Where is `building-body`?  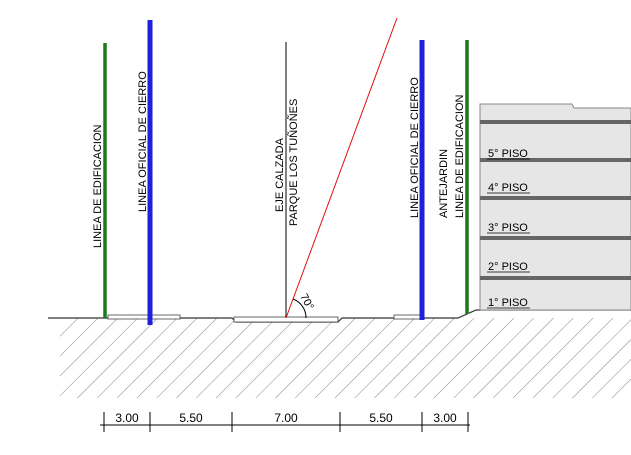
building-body is located at coordinates (555, 207).